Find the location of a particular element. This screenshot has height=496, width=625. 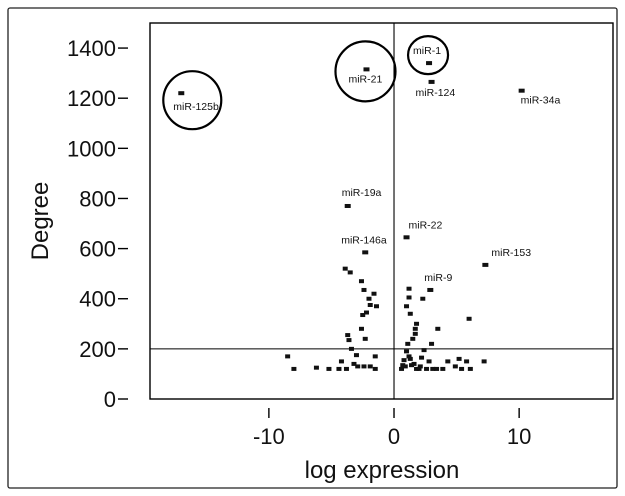

point-label: miR-19a is located at coordinates (362, 193).